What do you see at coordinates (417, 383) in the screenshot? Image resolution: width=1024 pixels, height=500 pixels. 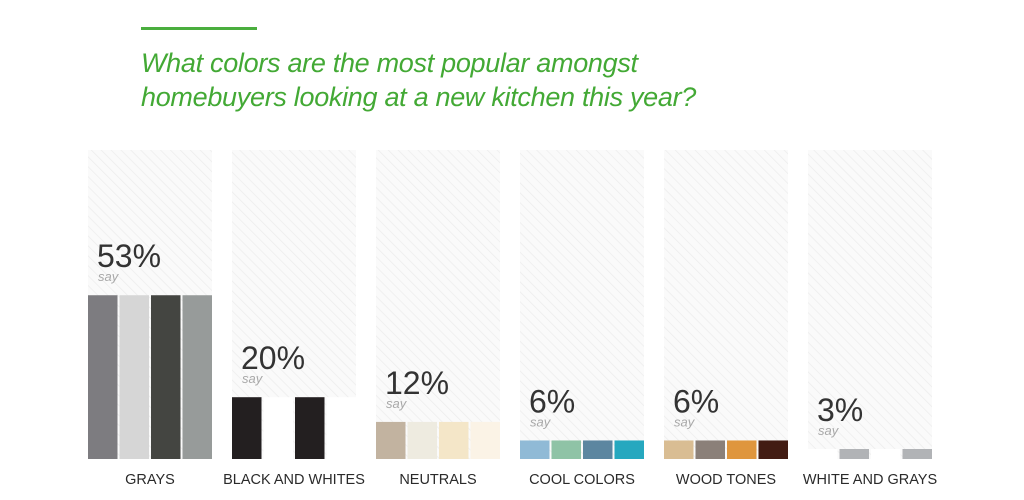 I see `bar-value-label: 12%` at bounding box center [417, 383].